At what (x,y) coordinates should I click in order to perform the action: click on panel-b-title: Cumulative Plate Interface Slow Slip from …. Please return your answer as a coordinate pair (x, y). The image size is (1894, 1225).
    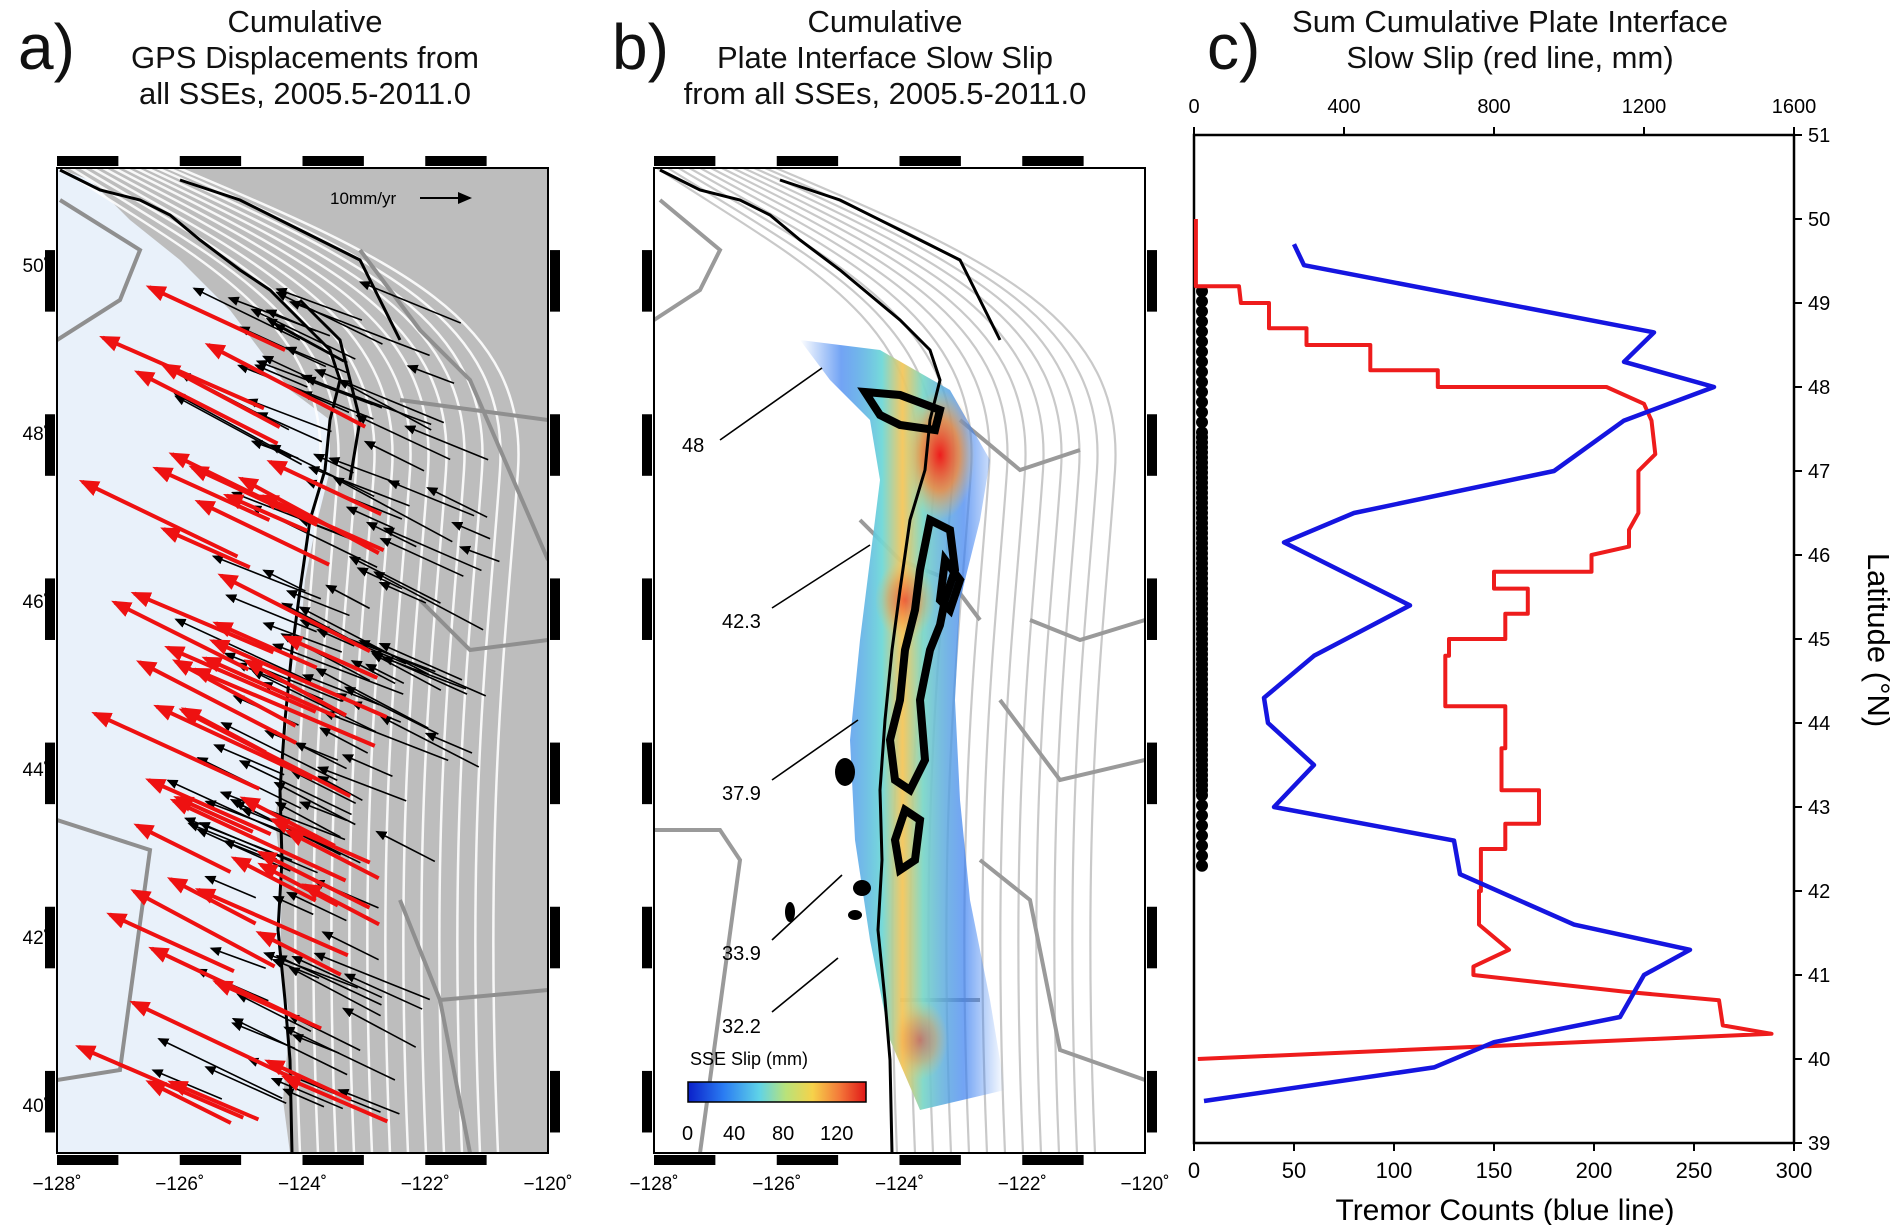
    Looking at the image, I should click on (885, 57).